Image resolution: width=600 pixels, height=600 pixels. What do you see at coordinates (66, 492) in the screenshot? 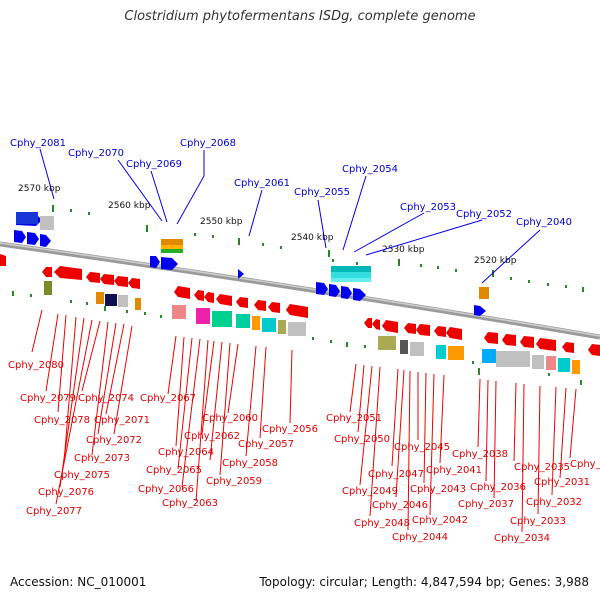
I see `gene-label: Cphy_2076` at bounding box center [66, 492].